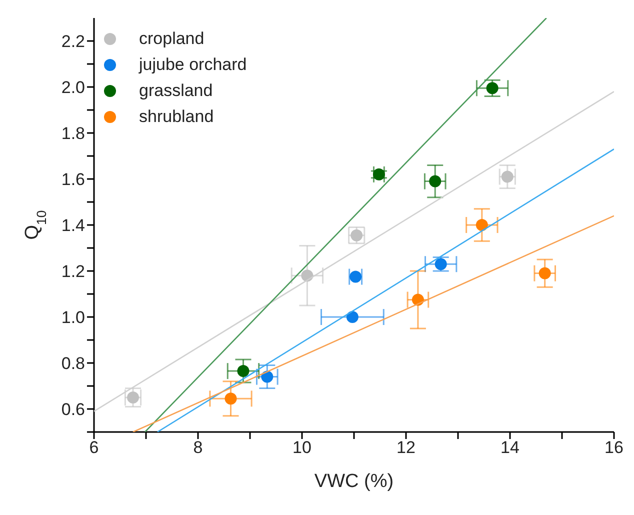 This screenshot has height=515, width=634. What do you see at coordinates (73, 272) in the screenshot?
I see `y-tick-label: 1.2` at bounding box center [73, 272].